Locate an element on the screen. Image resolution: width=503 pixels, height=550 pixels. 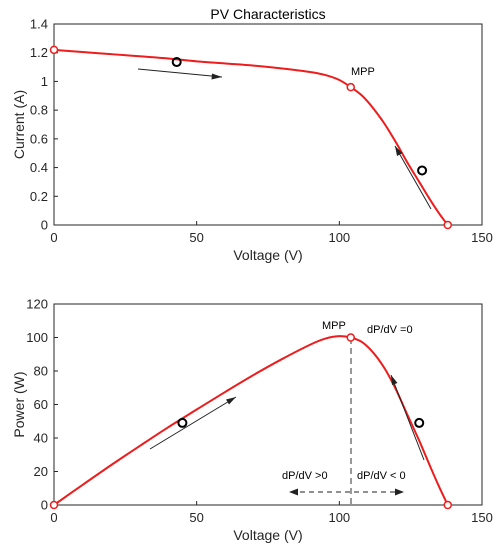
chart-iv-mpp-label: MPP is located at coordinates (363, 72).